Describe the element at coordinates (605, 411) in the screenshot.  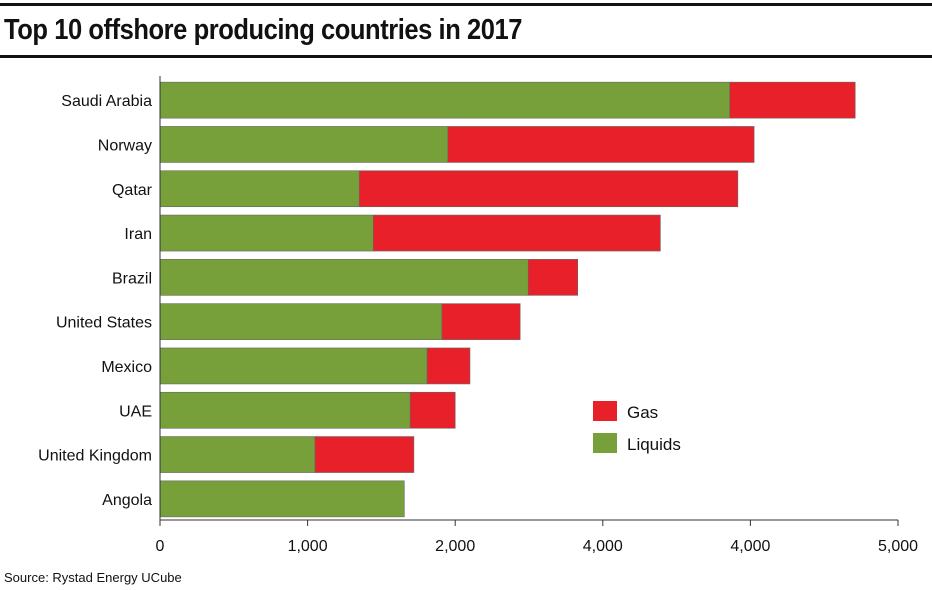
I see `legend-swatch-gas` at that location.